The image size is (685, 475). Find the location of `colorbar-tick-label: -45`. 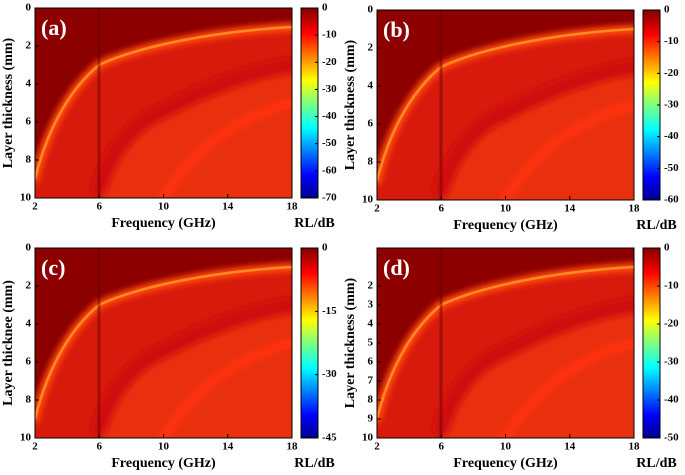

colorbar-tick-label: -45 is located at coordinates (329, 438).